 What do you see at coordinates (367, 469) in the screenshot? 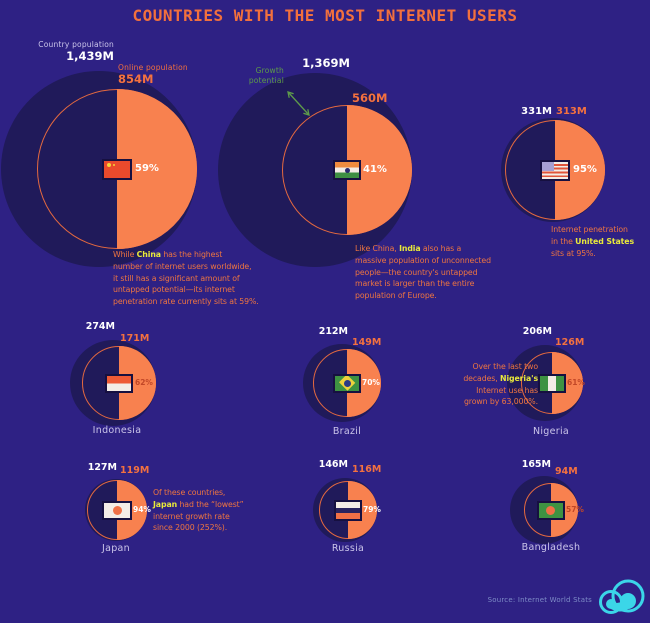
I see `online-value: 116M` at bounding box center [367, 469].